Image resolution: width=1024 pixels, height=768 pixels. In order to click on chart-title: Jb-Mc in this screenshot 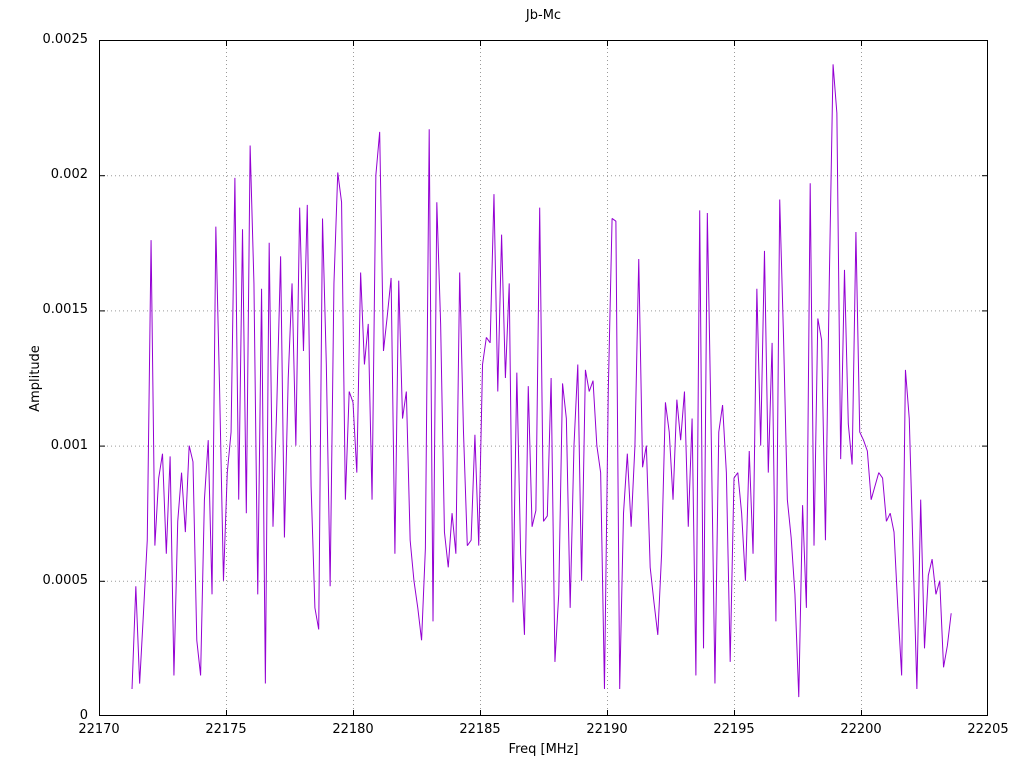, I will do `click(543, 15)`.